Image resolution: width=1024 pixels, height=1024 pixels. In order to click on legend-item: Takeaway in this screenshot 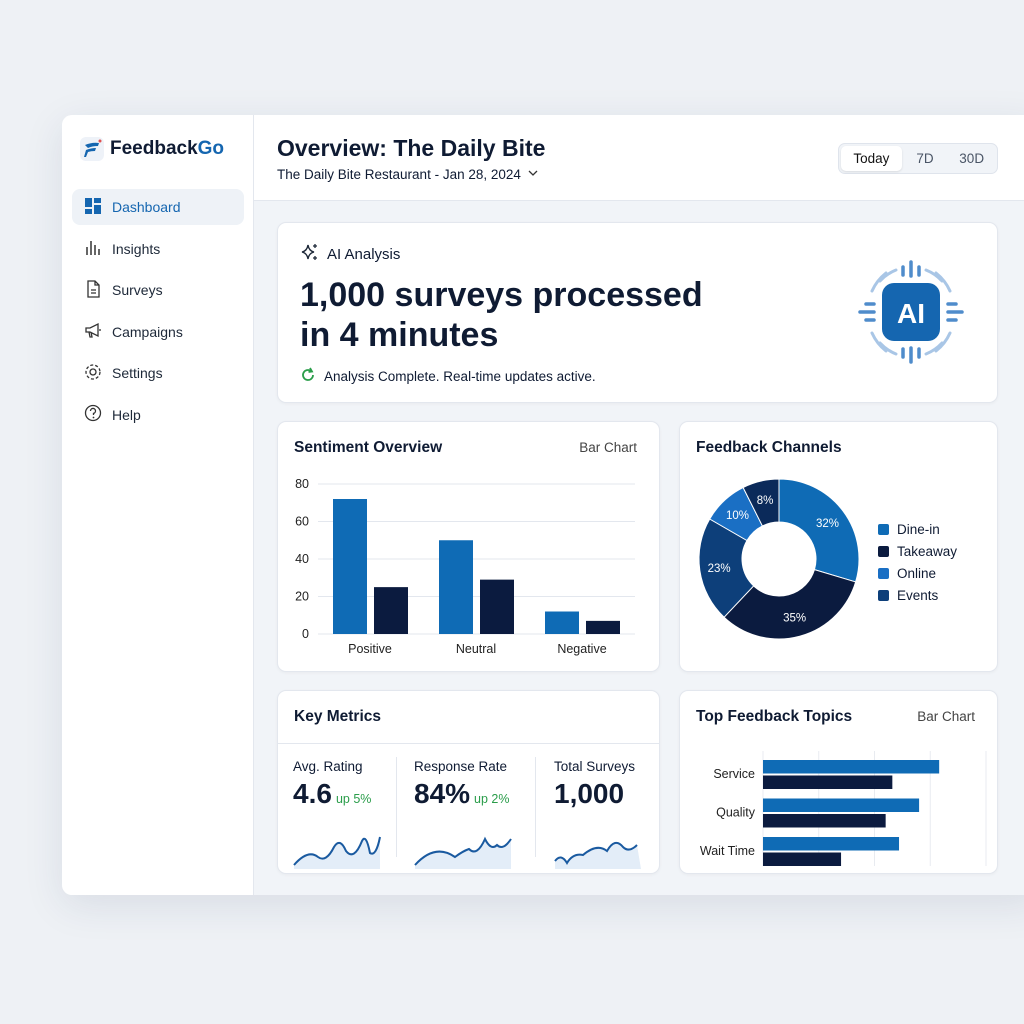, I will do `click(917, 551)`.